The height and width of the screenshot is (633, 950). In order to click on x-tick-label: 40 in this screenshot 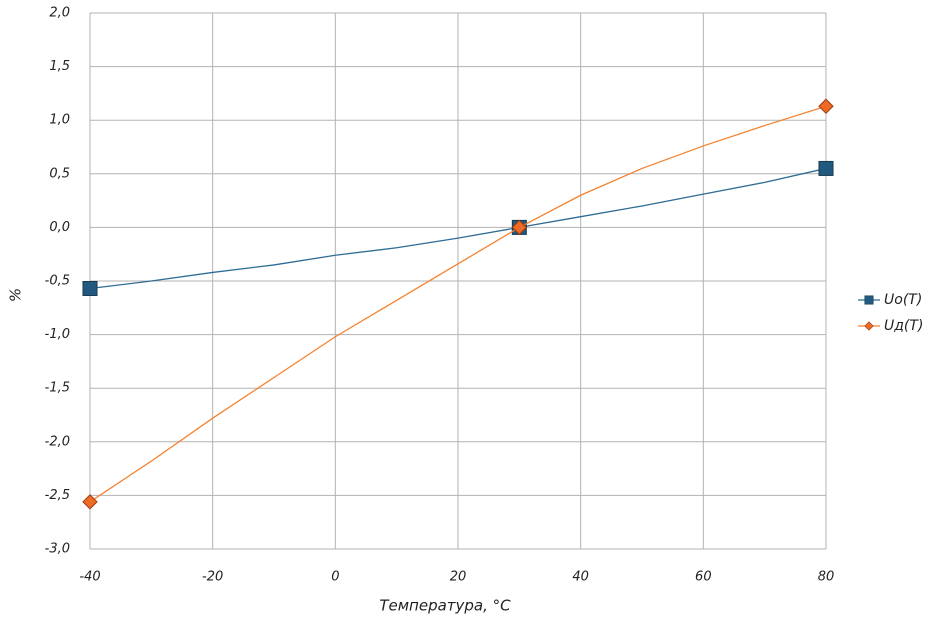, I will do `click(580, 577)`.